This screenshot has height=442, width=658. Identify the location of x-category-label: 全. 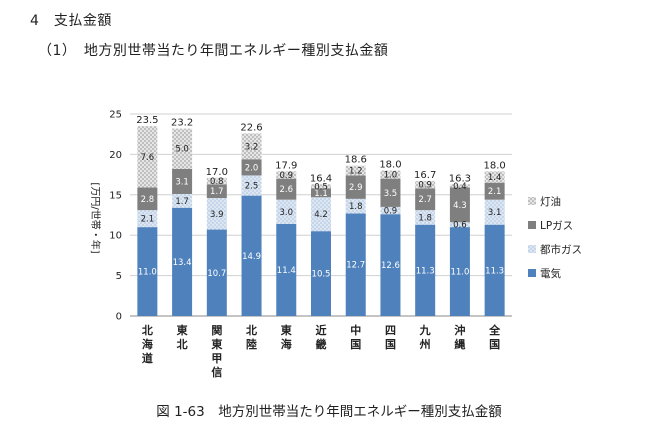
(494, 330).